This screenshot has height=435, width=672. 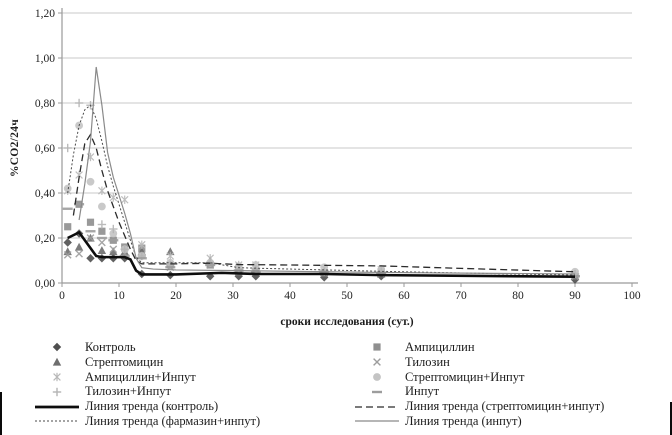 I want to click on x-axis-title: сроки исследования (сут.), so click(x=347, y=322).